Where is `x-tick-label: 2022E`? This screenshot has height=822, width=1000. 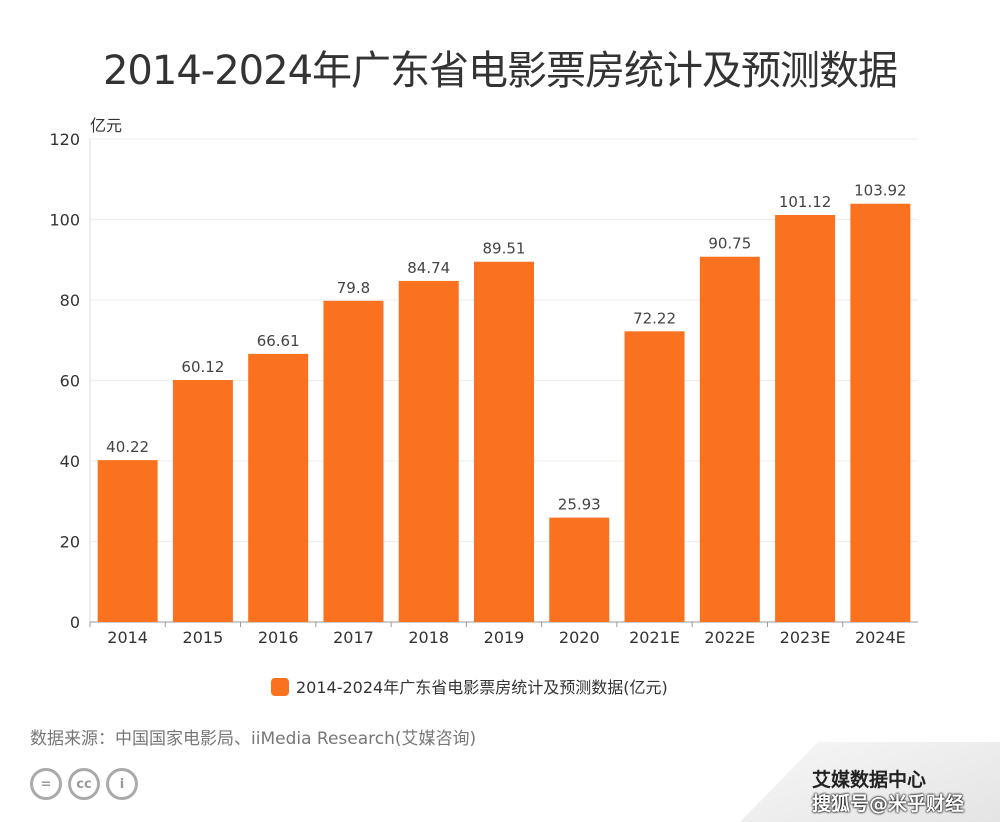
x-tick-label: 2022E is located at coordinates (729, 637).